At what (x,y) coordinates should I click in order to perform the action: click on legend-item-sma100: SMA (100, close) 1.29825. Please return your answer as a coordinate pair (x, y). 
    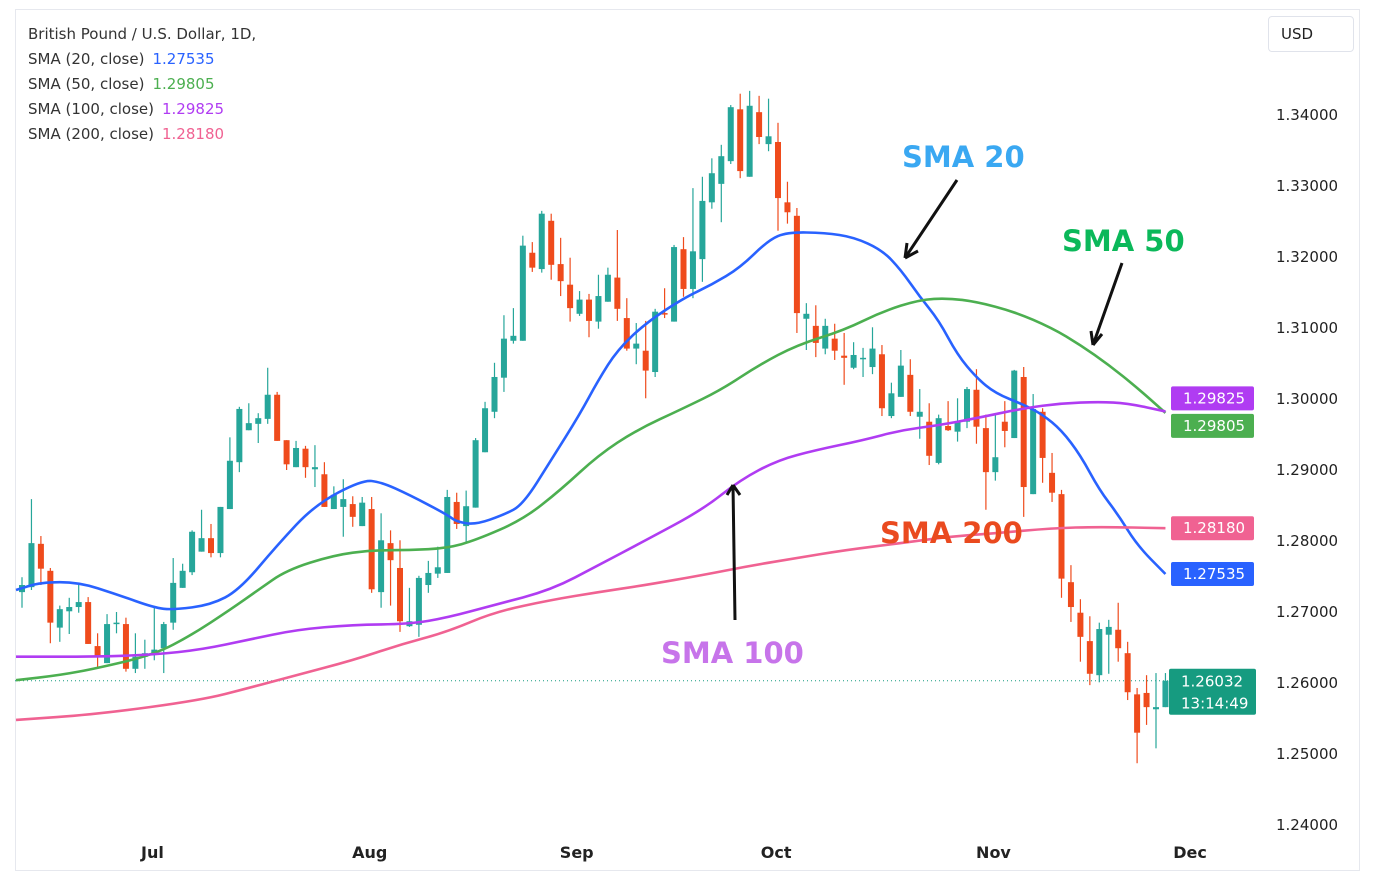
    Looking at the image, I should click on (126, 109).